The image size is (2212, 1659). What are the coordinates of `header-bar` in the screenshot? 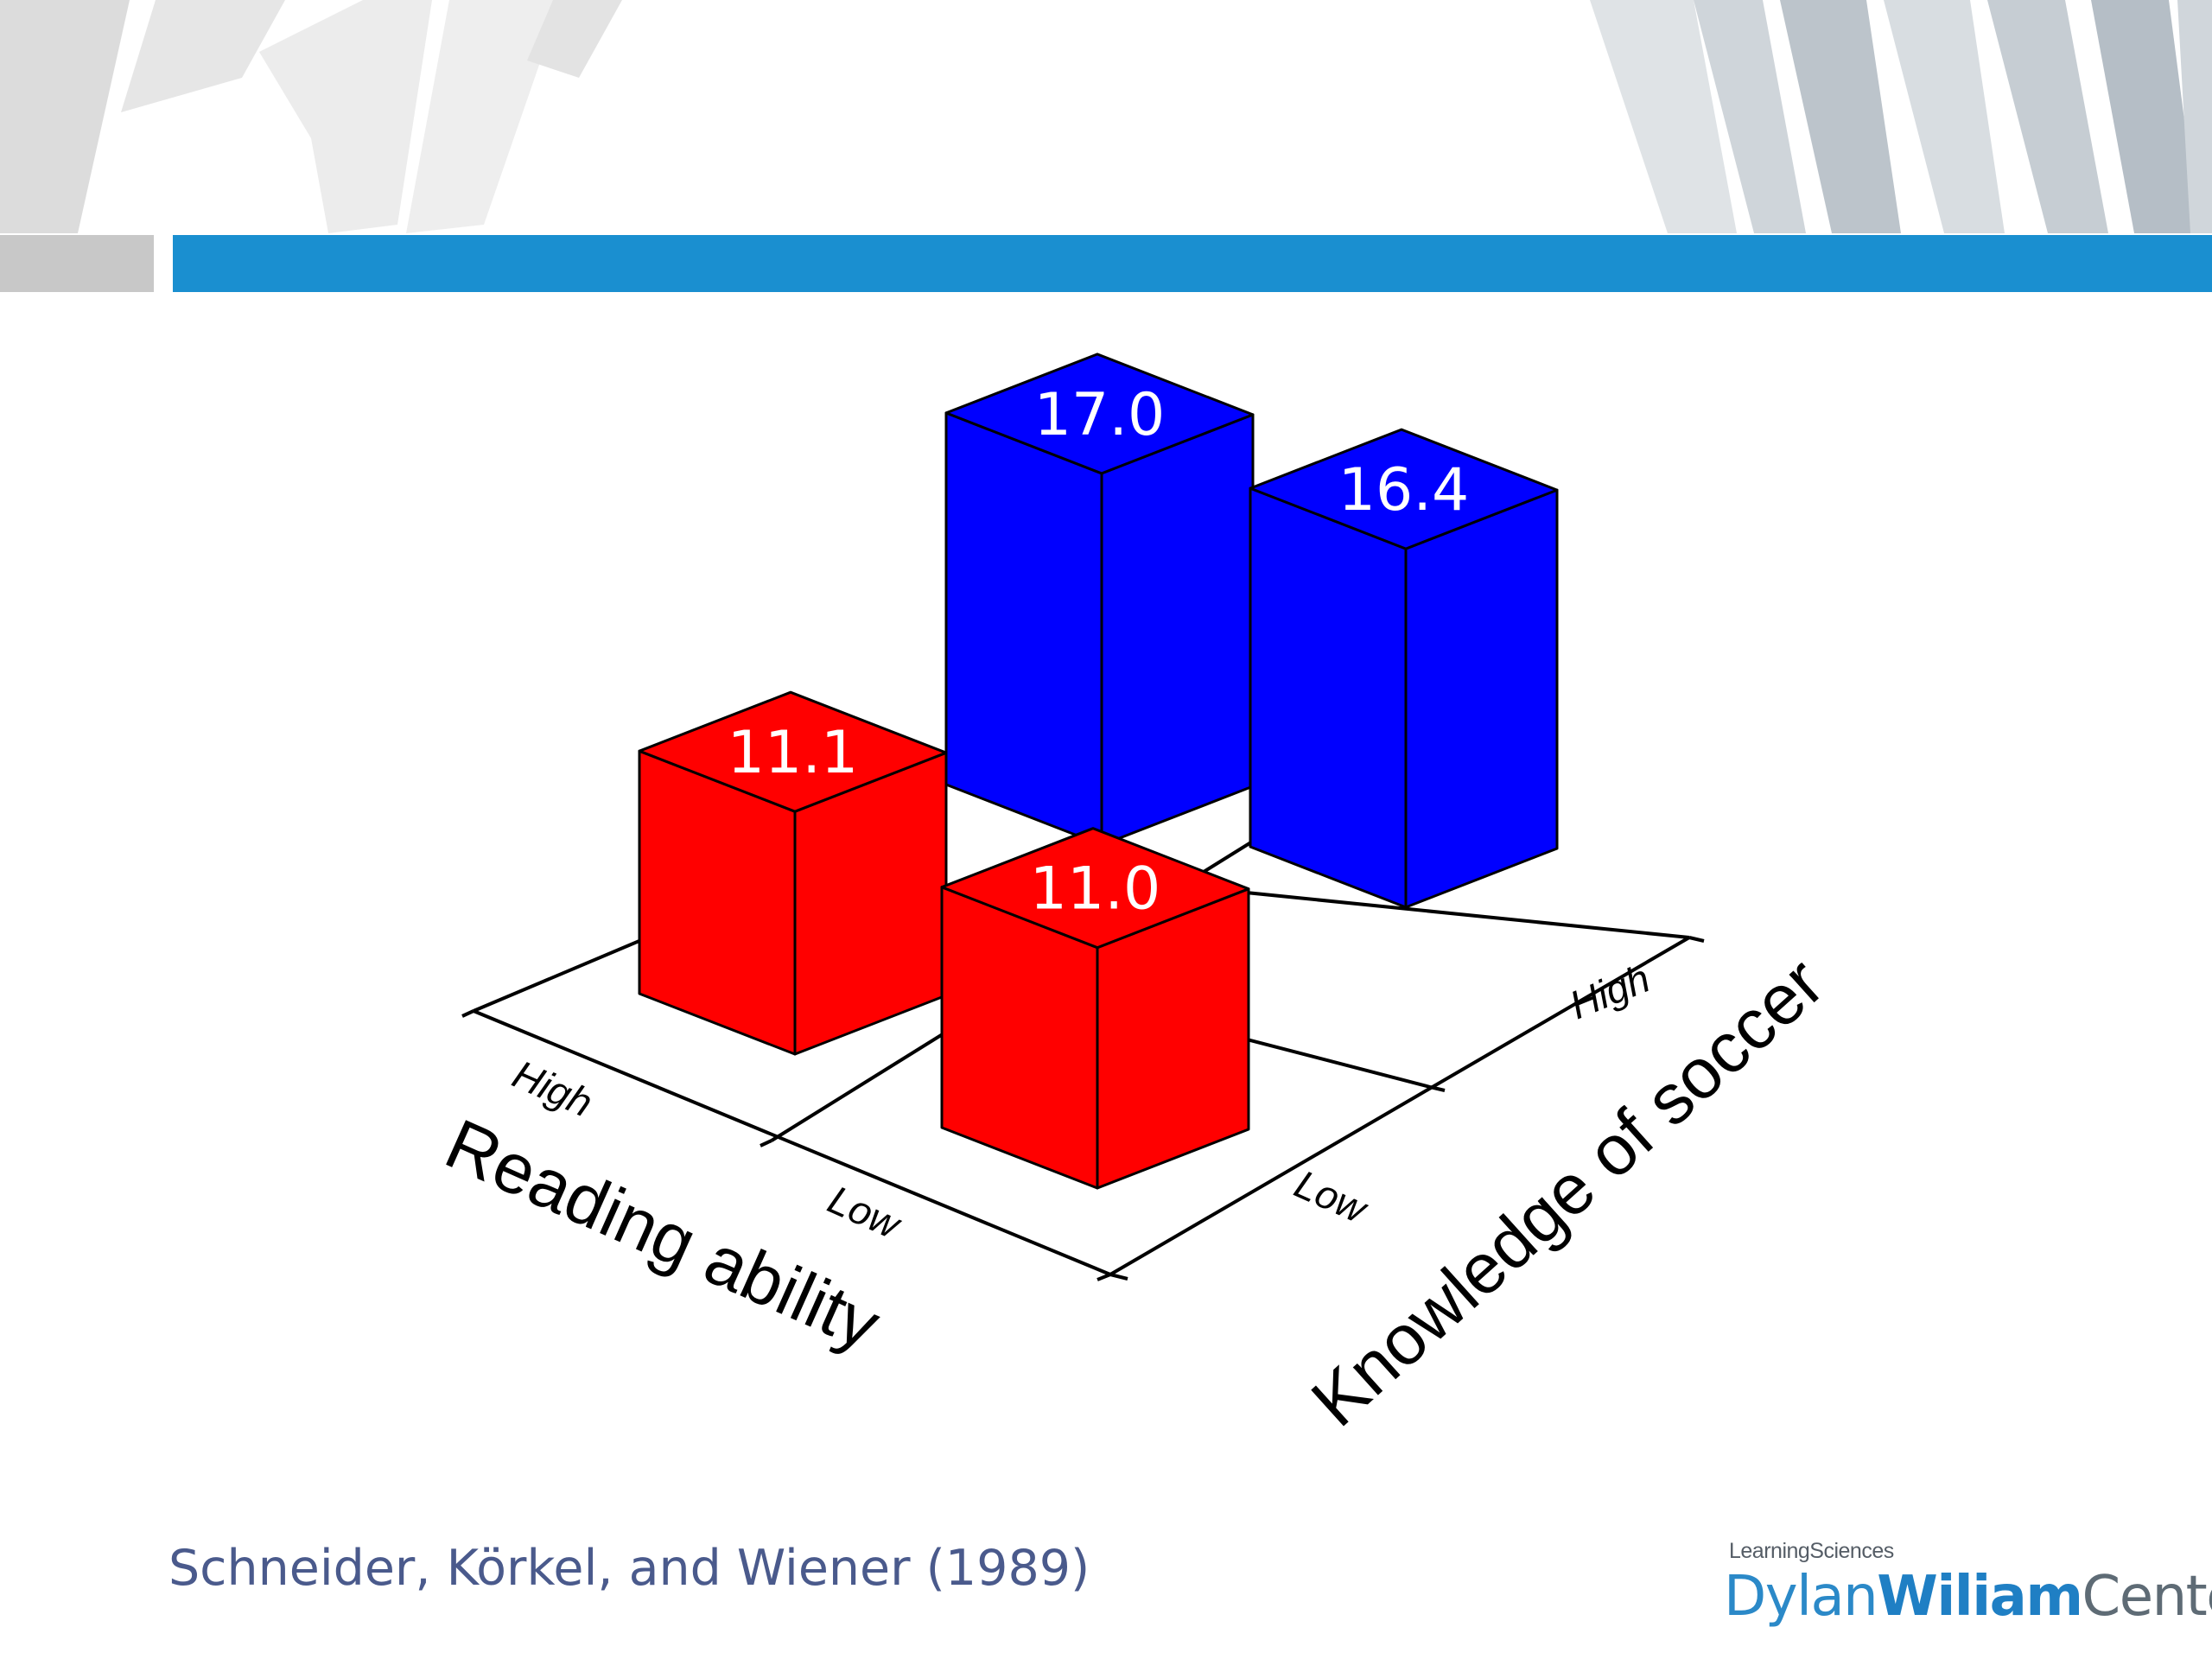 It's located at (1192, 263).